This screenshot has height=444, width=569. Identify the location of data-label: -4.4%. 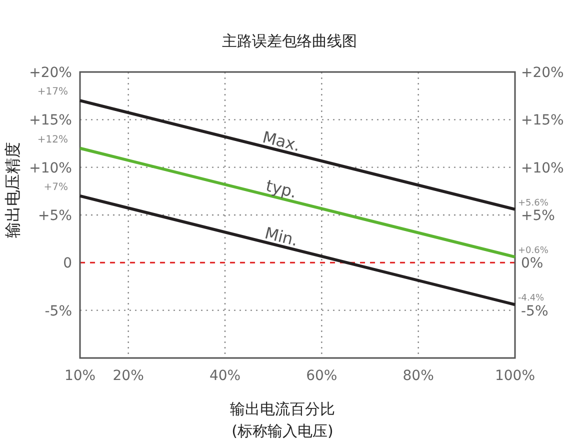
(531, 299).